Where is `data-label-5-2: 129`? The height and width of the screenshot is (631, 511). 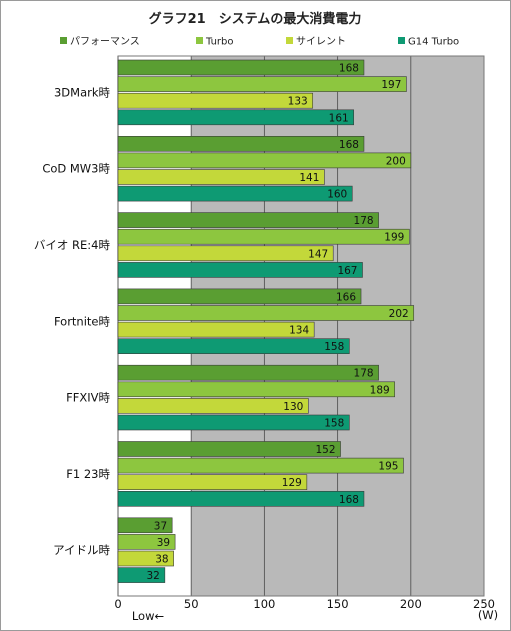 data-label-5-2: 129 is located at coordinates (292, 483).